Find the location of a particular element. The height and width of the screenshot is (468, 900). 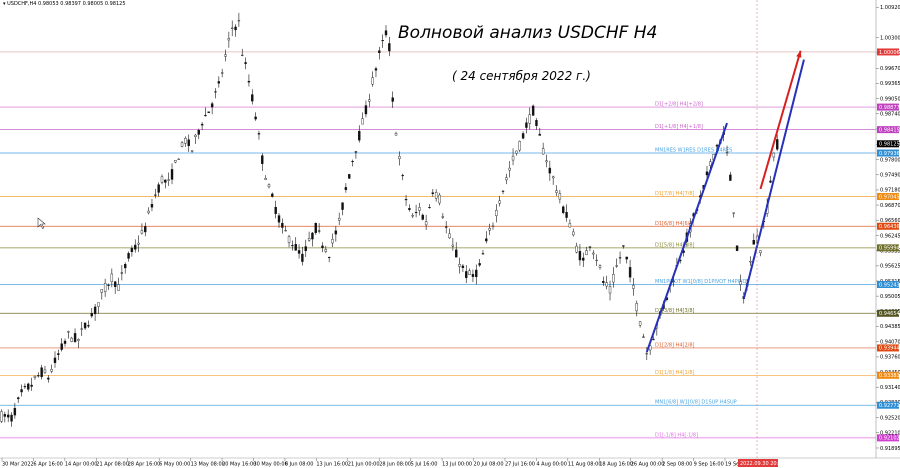

trendlines-layer is located at coordinates (725, 201).